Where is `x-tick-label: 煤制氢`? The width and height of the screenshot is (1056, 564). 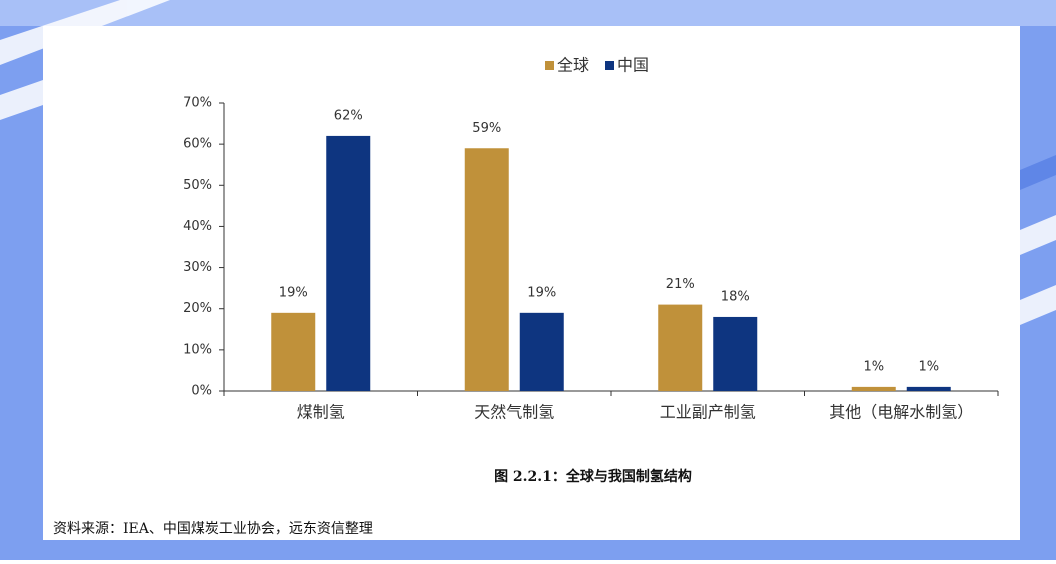 x-tick-label: 煤制氢 is located at coordinates (321, 412).